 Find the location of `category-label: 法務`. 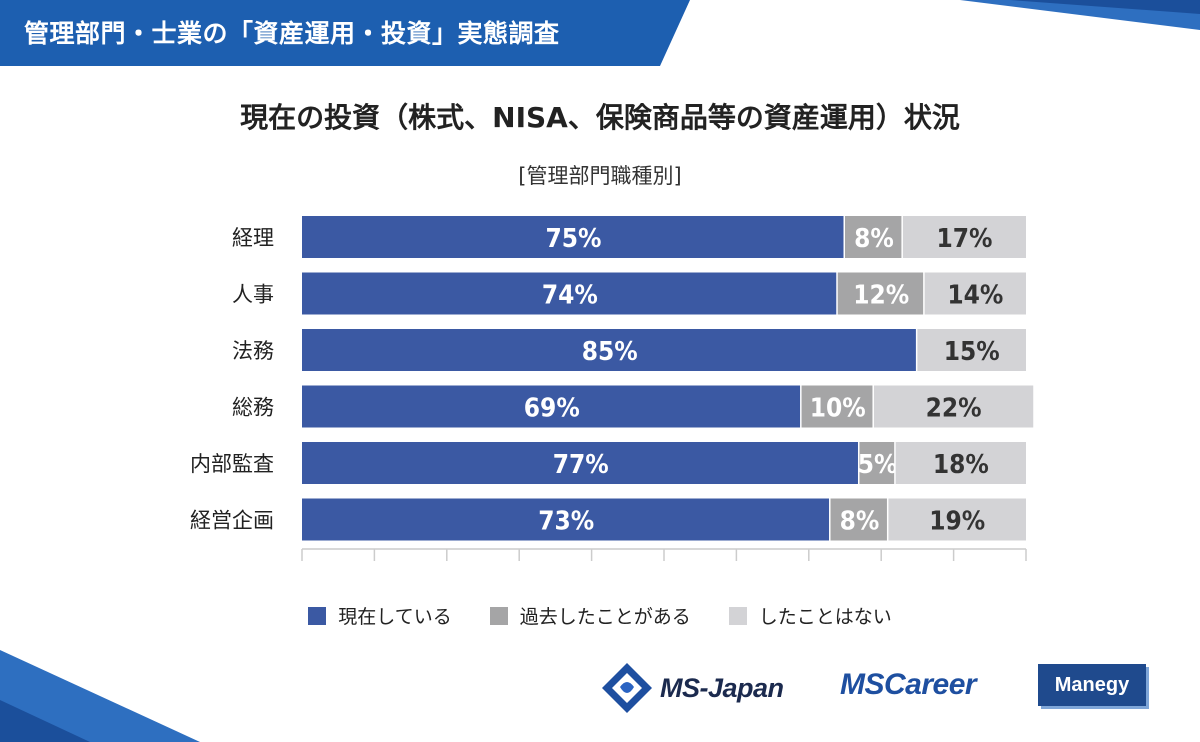

category-label: 法務 is located at coordinates (253, 351).